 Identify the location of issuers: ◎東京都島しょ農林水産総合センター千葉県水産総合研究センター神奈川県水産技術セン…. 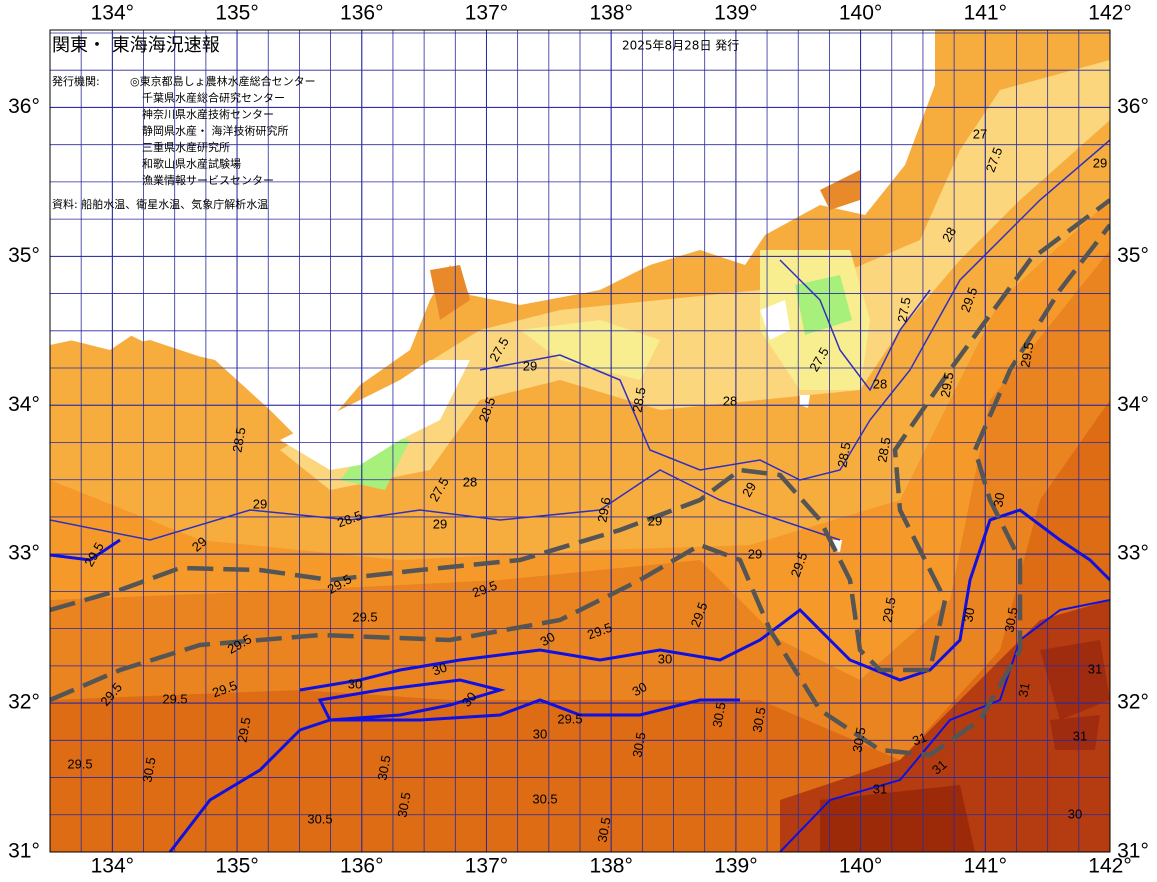
(223, 130).